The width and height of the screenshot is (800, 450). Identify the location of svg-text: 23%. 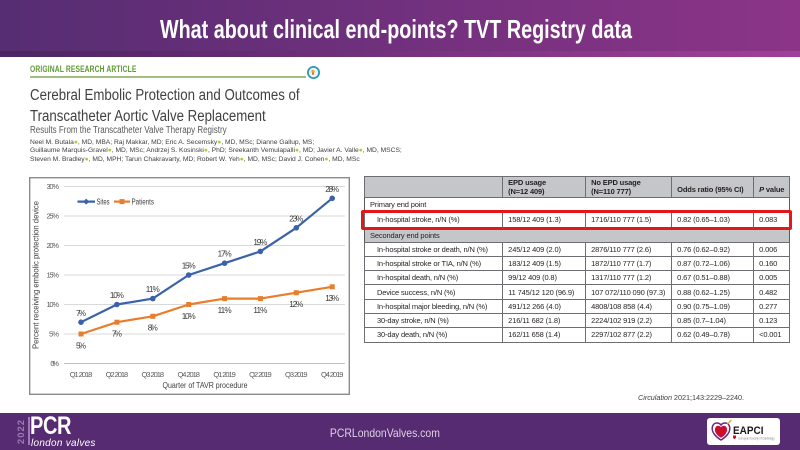
(296, 219).